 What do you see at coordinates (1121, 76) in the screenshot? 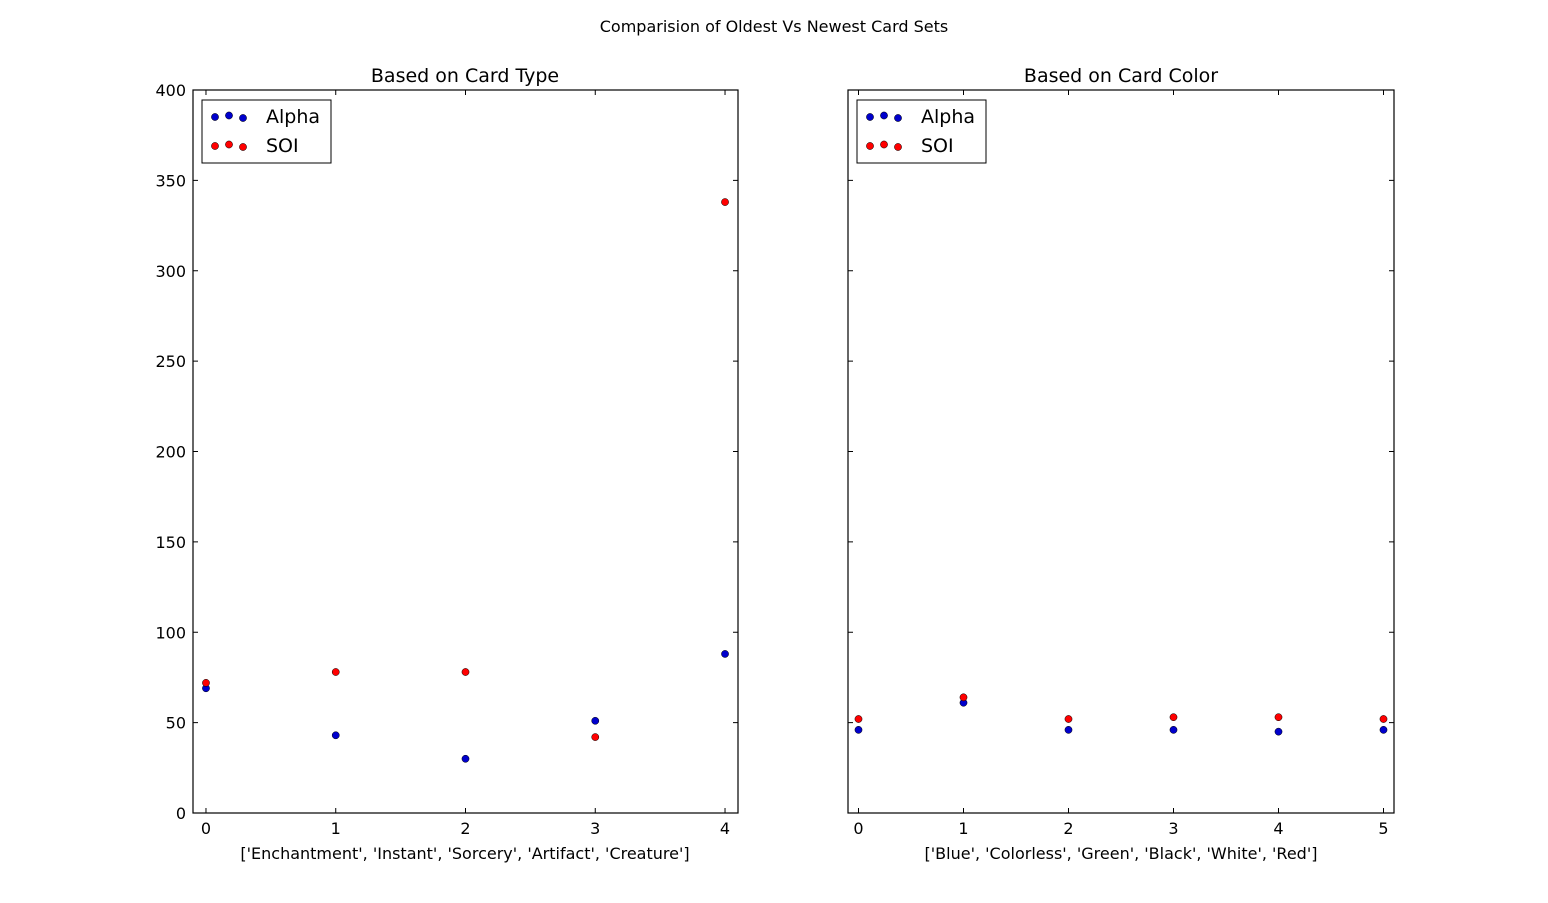
I see `subplot-card-color-title: Based on Card Color` at bounding box center [1121, 76].